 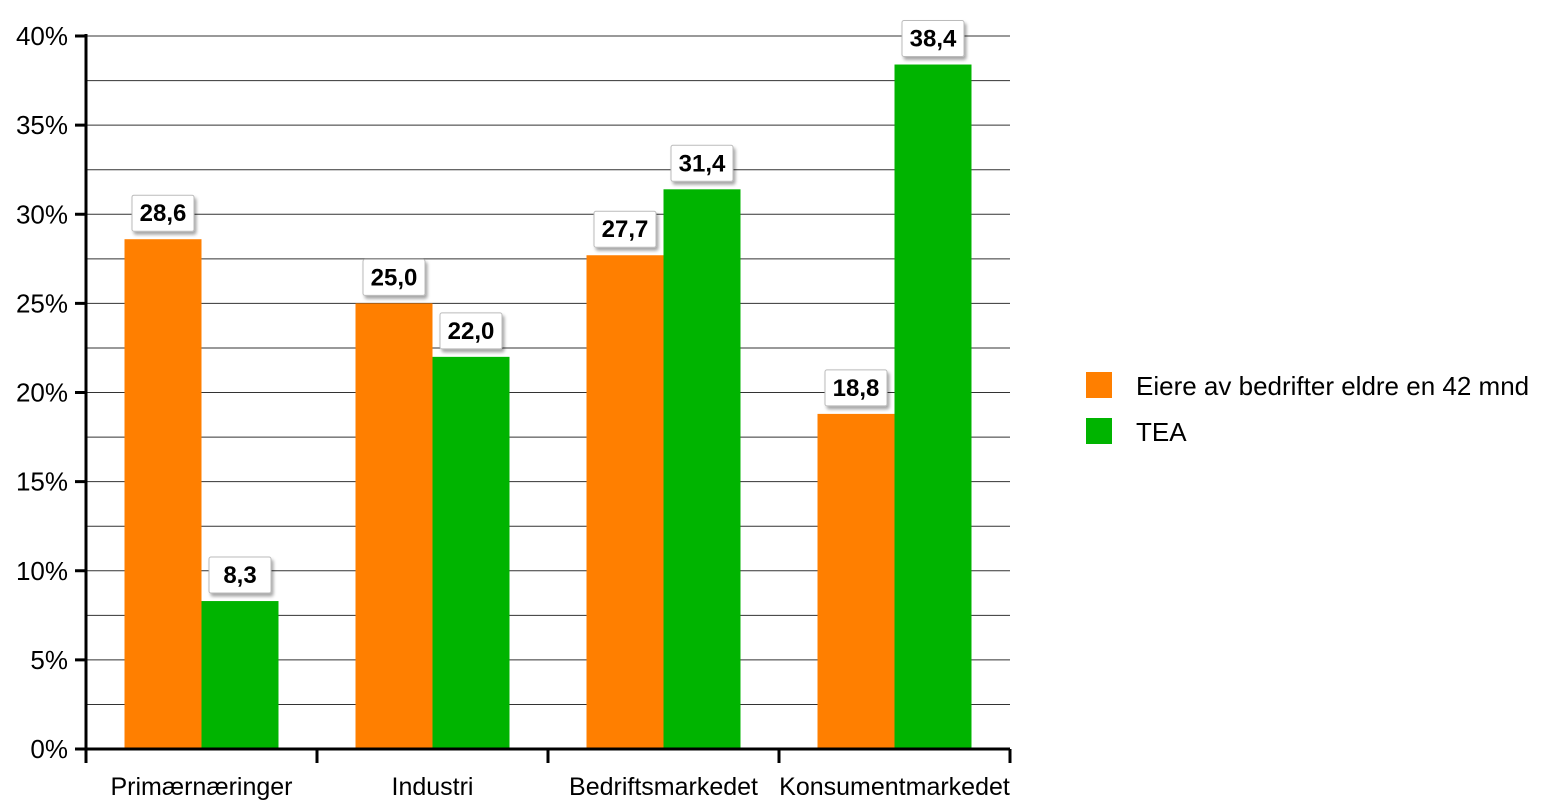 I want to click on y-tick-label: 20%, so click(x=42, y=393).